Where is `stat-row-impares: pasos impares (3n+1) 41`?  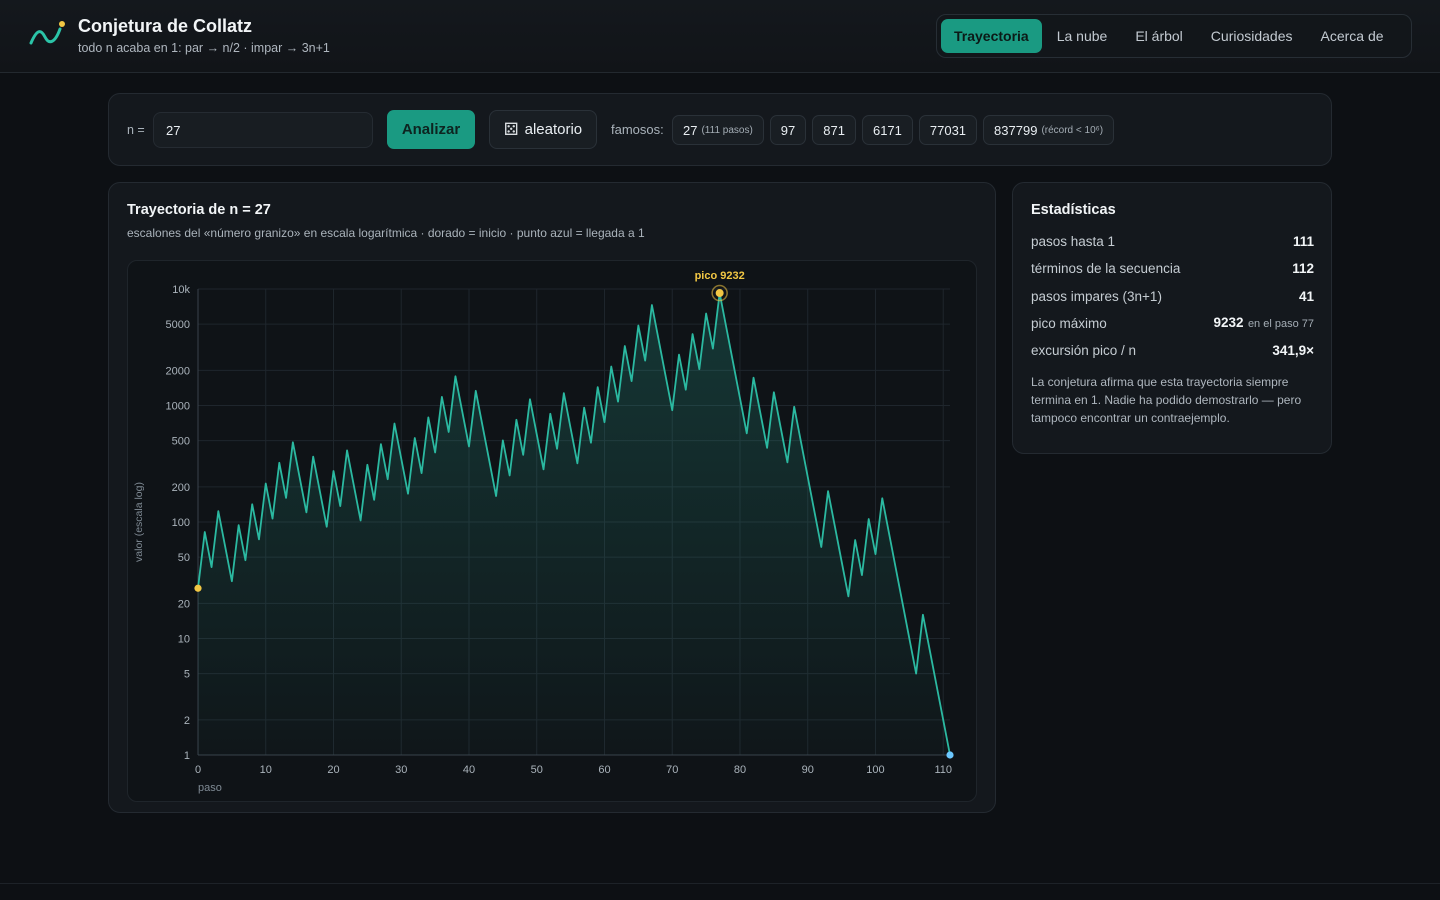 stat-row-impares: pasos impares (3n+1) 41 is located at coordinates (1172, 296).